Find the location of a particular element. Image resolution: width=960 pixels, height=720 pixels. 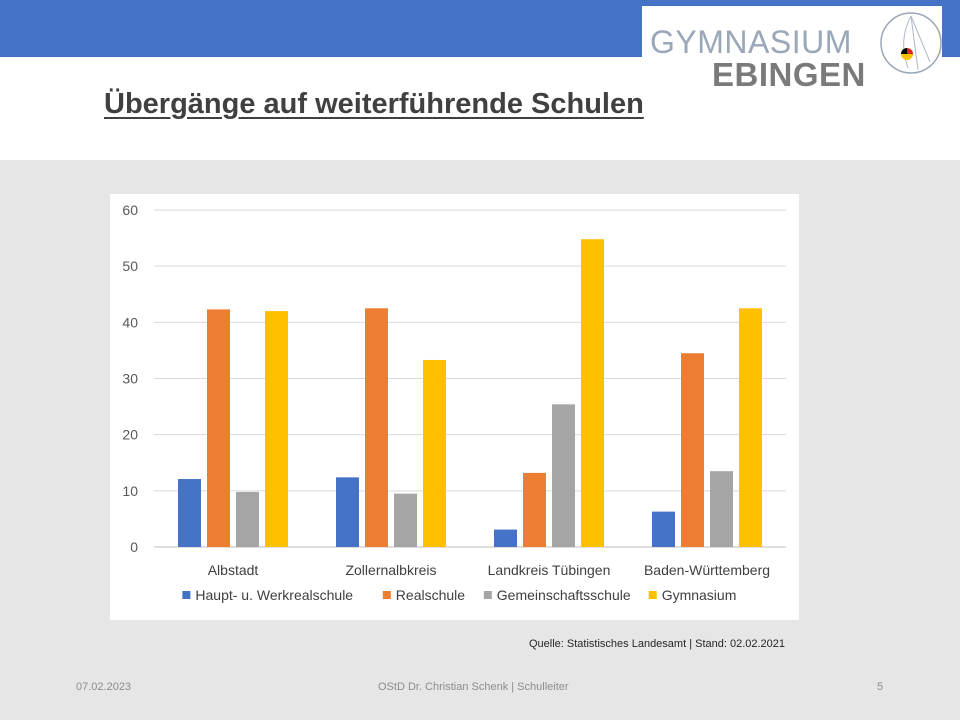

legend-label: Realschule is located at coordinates (430, 595).